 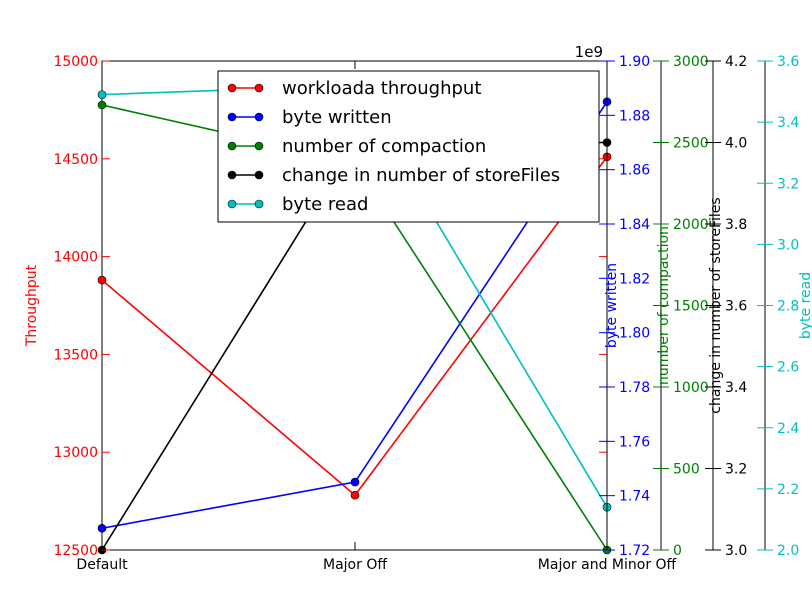 I want to click on y-tick-label: 1.80, so click(x=634, y=334).